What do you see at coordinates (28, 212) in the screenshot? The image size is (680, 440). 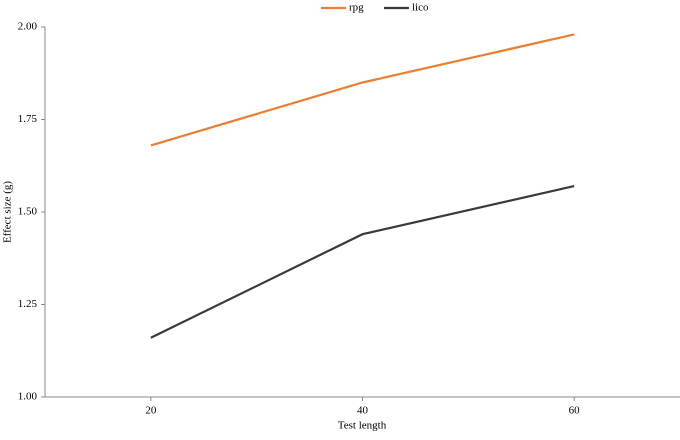 I see `y-tick-label: 1.50` at bounding box center [28, 212].